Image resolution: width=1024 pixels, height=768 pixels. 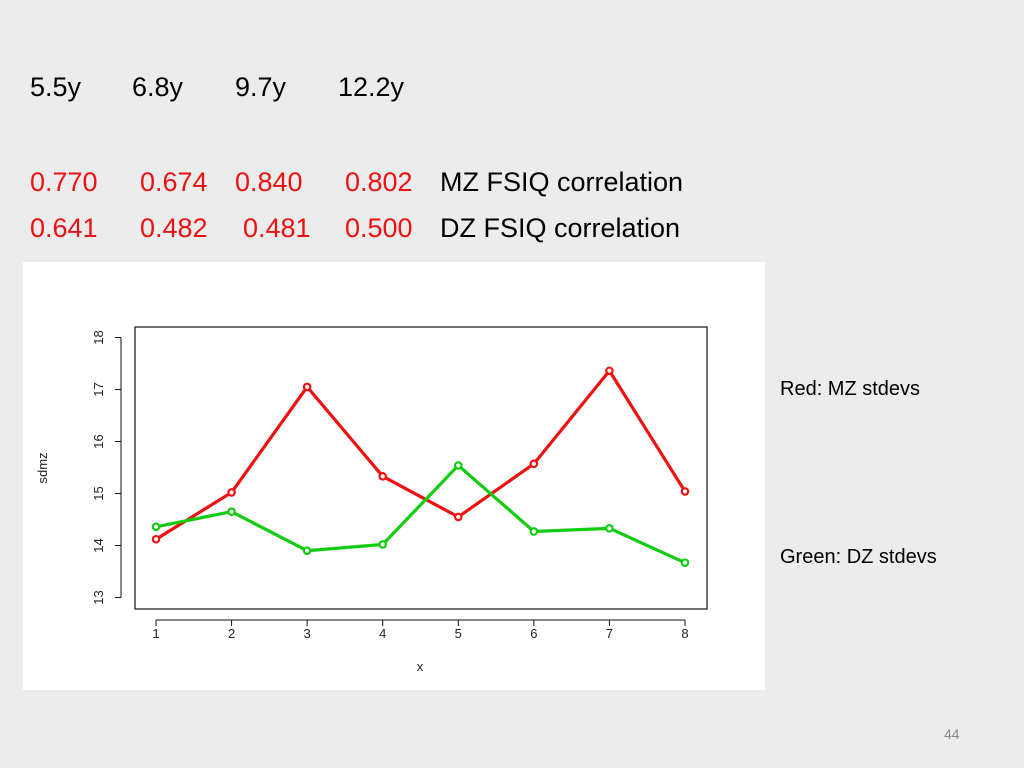 I want to click on x-tick-label: 8, so click(x=684, y=633).